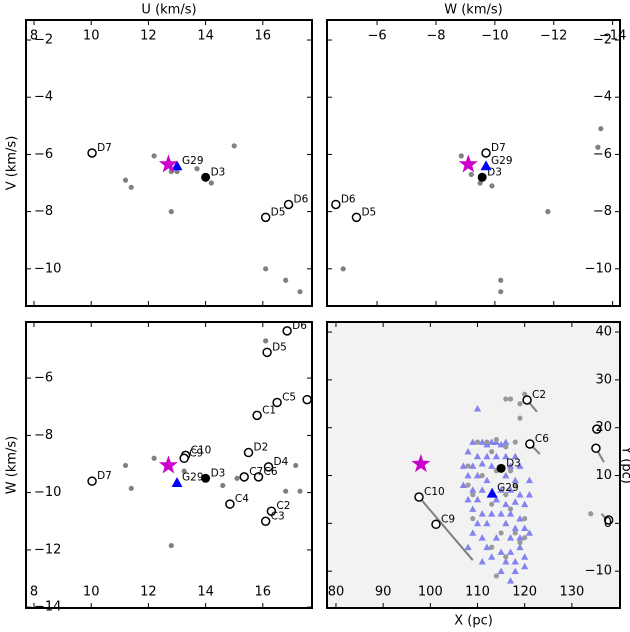 The height and width of the screenshot is (632, 630). I want to click on y-tick-label: −8, so click(43, 211).